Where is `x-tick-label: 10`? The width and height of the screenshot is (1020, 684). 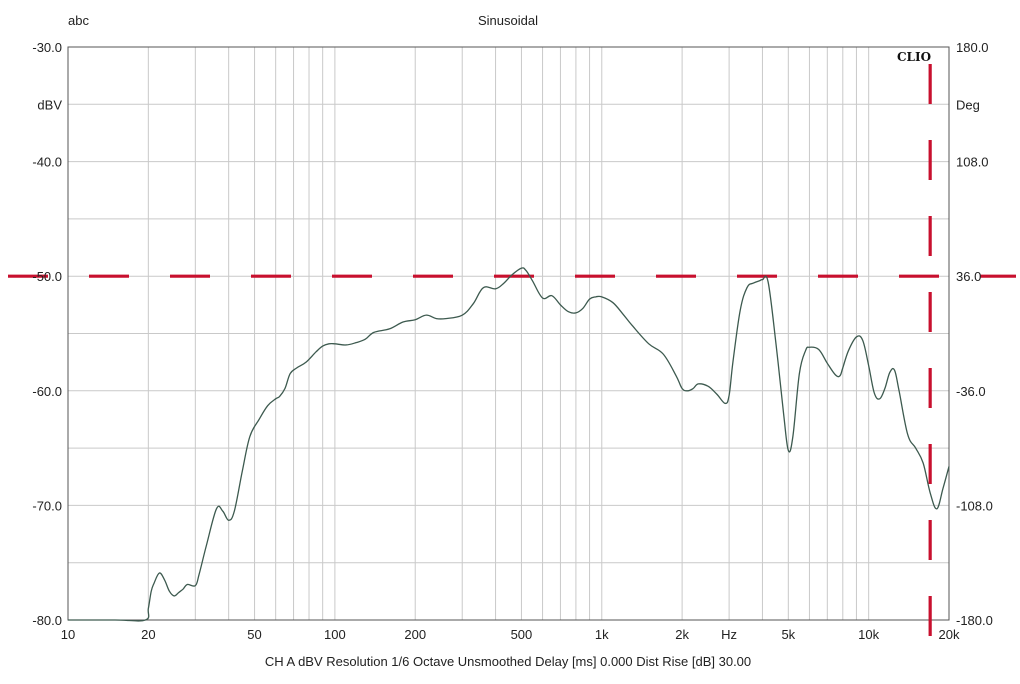
x-tick-label: 10 is located at coordinates (68, 634).